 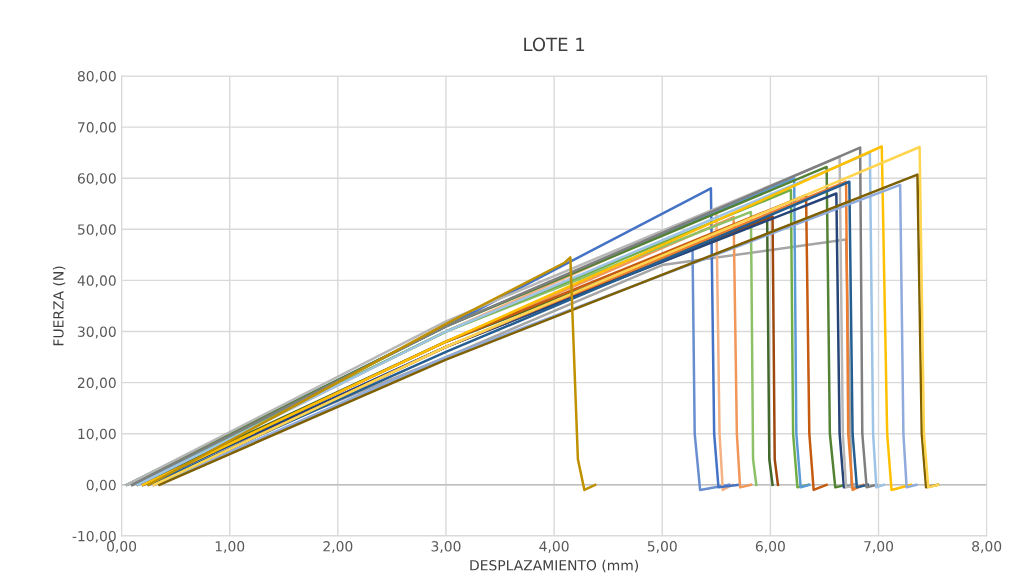 I want to click on y-tick-label: 80,00, so click(x=96, y=76).